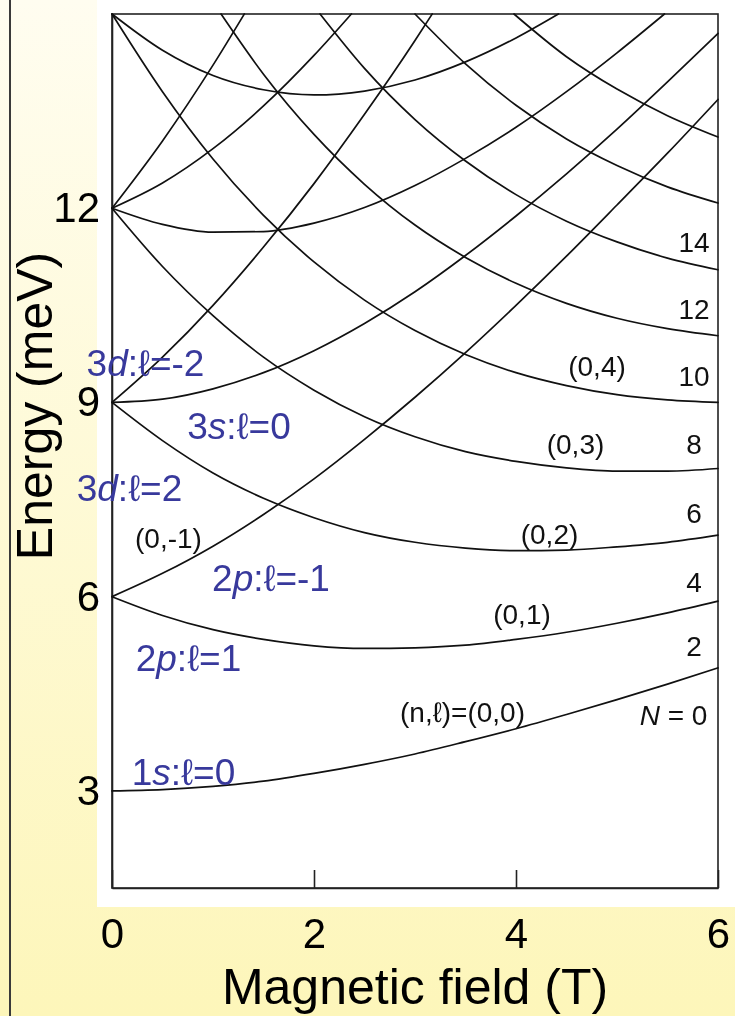 The height and width of the screenshot is (1016, 735). What do you see at coordinates (35, 406) in the screenshot?
I see `y-axis-title: Energy (meV)` at bounding box center [35, 406].